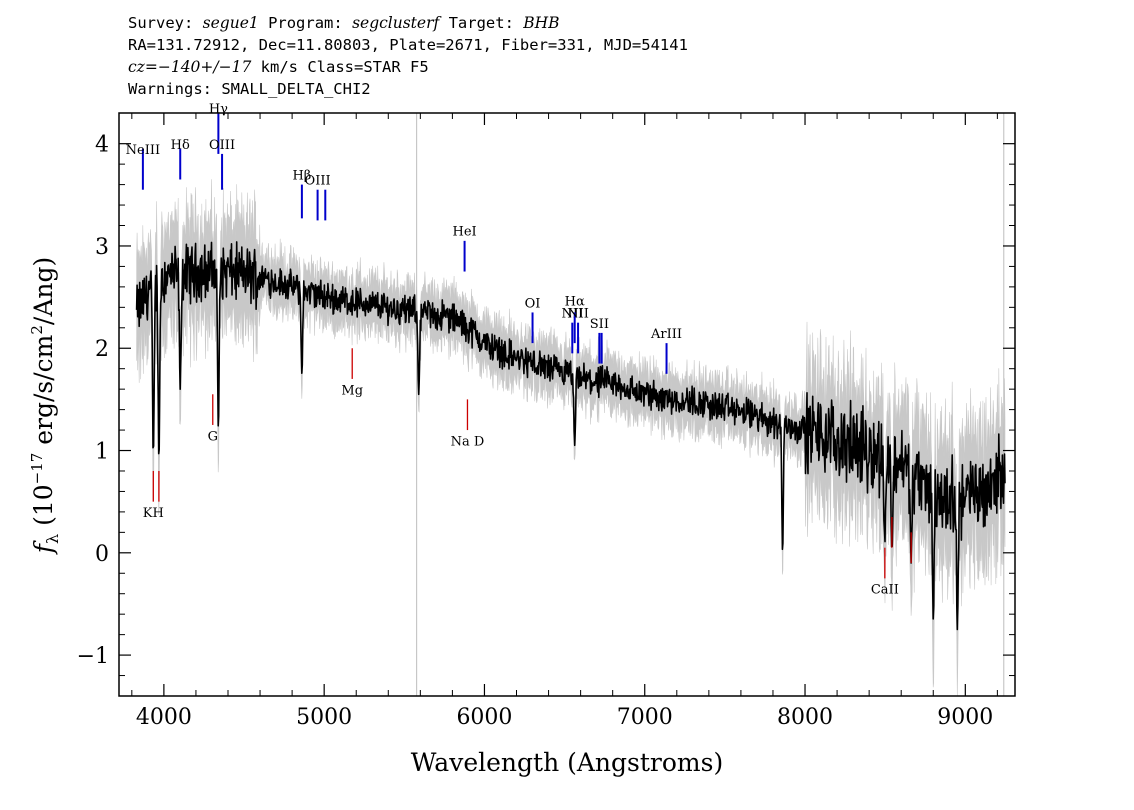 Image resolution: width=1134 pixels, height=810 pixels. I want to click on x-tick-label: 4000, so click(164, 717).